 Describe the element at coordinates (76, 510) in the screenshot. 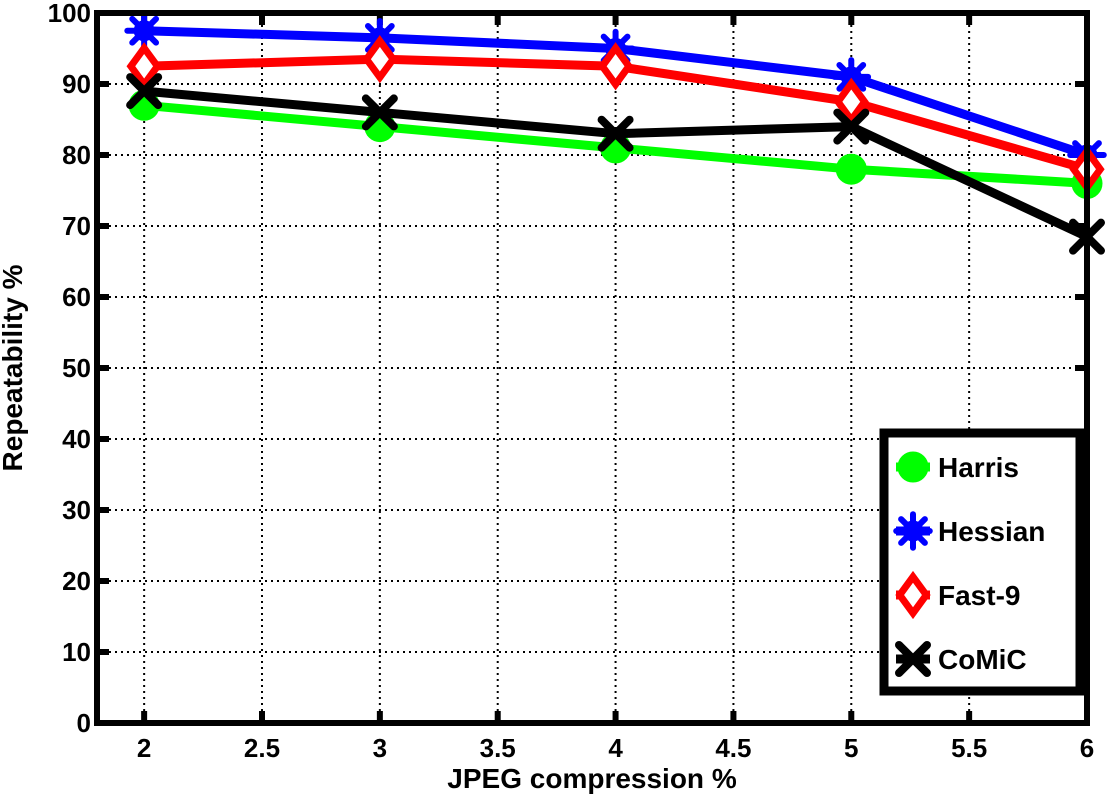

I see `y-tick-label: 30` at that location.